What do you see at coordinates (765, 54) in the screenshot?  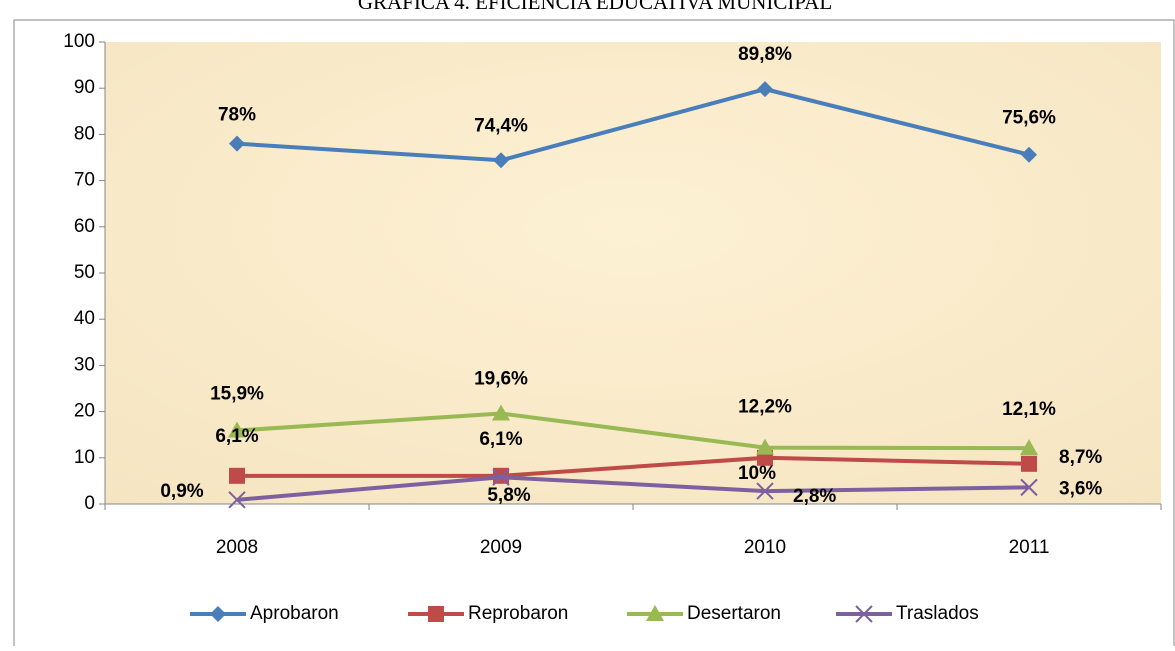 I see `data-label: 89,8%` at bounding box center [765, 54].